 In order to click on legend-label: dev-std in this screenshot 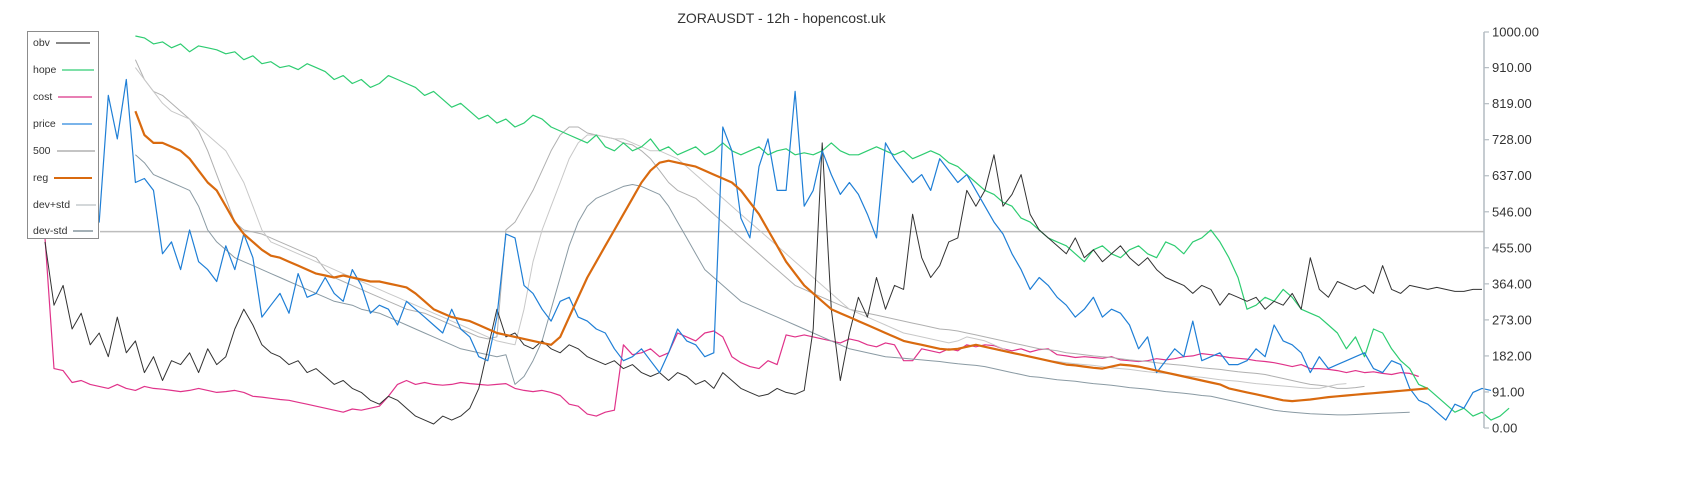, I will do `click(50, 231)`.